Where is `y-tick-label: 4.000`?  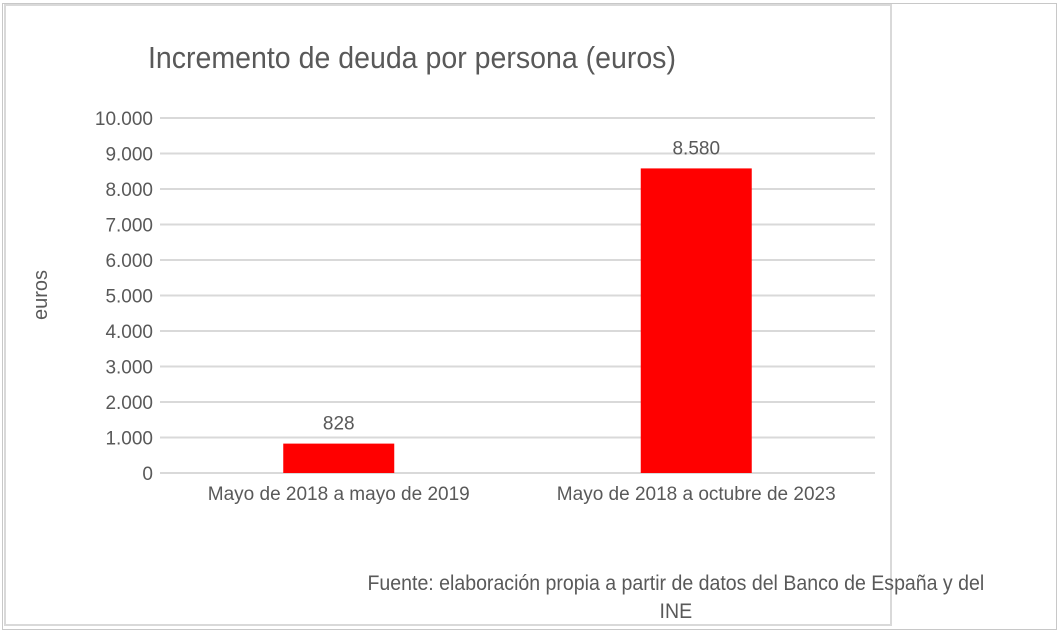
y-tick-label: 4.000 is located at coordinates (129, 332).